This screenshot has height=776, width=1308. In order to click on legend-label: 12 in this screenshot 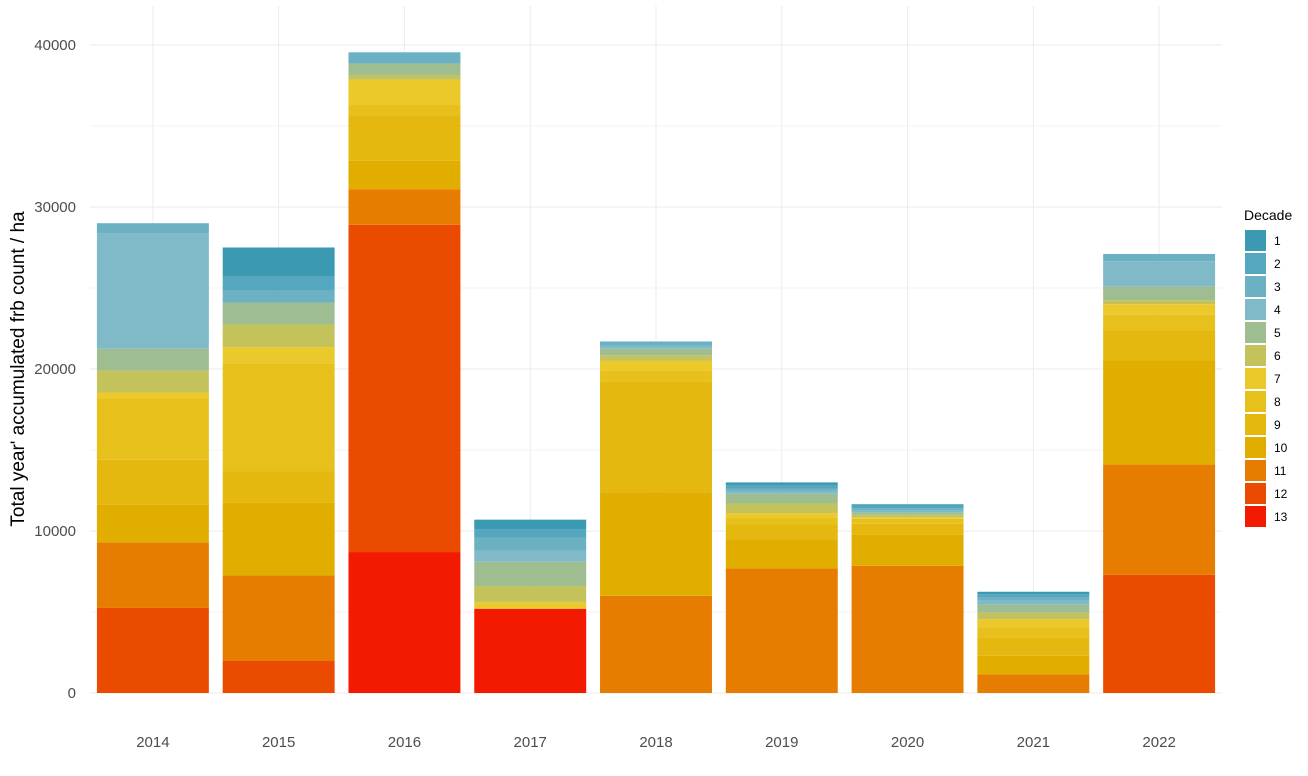, I will do `click(1281, 494)`.